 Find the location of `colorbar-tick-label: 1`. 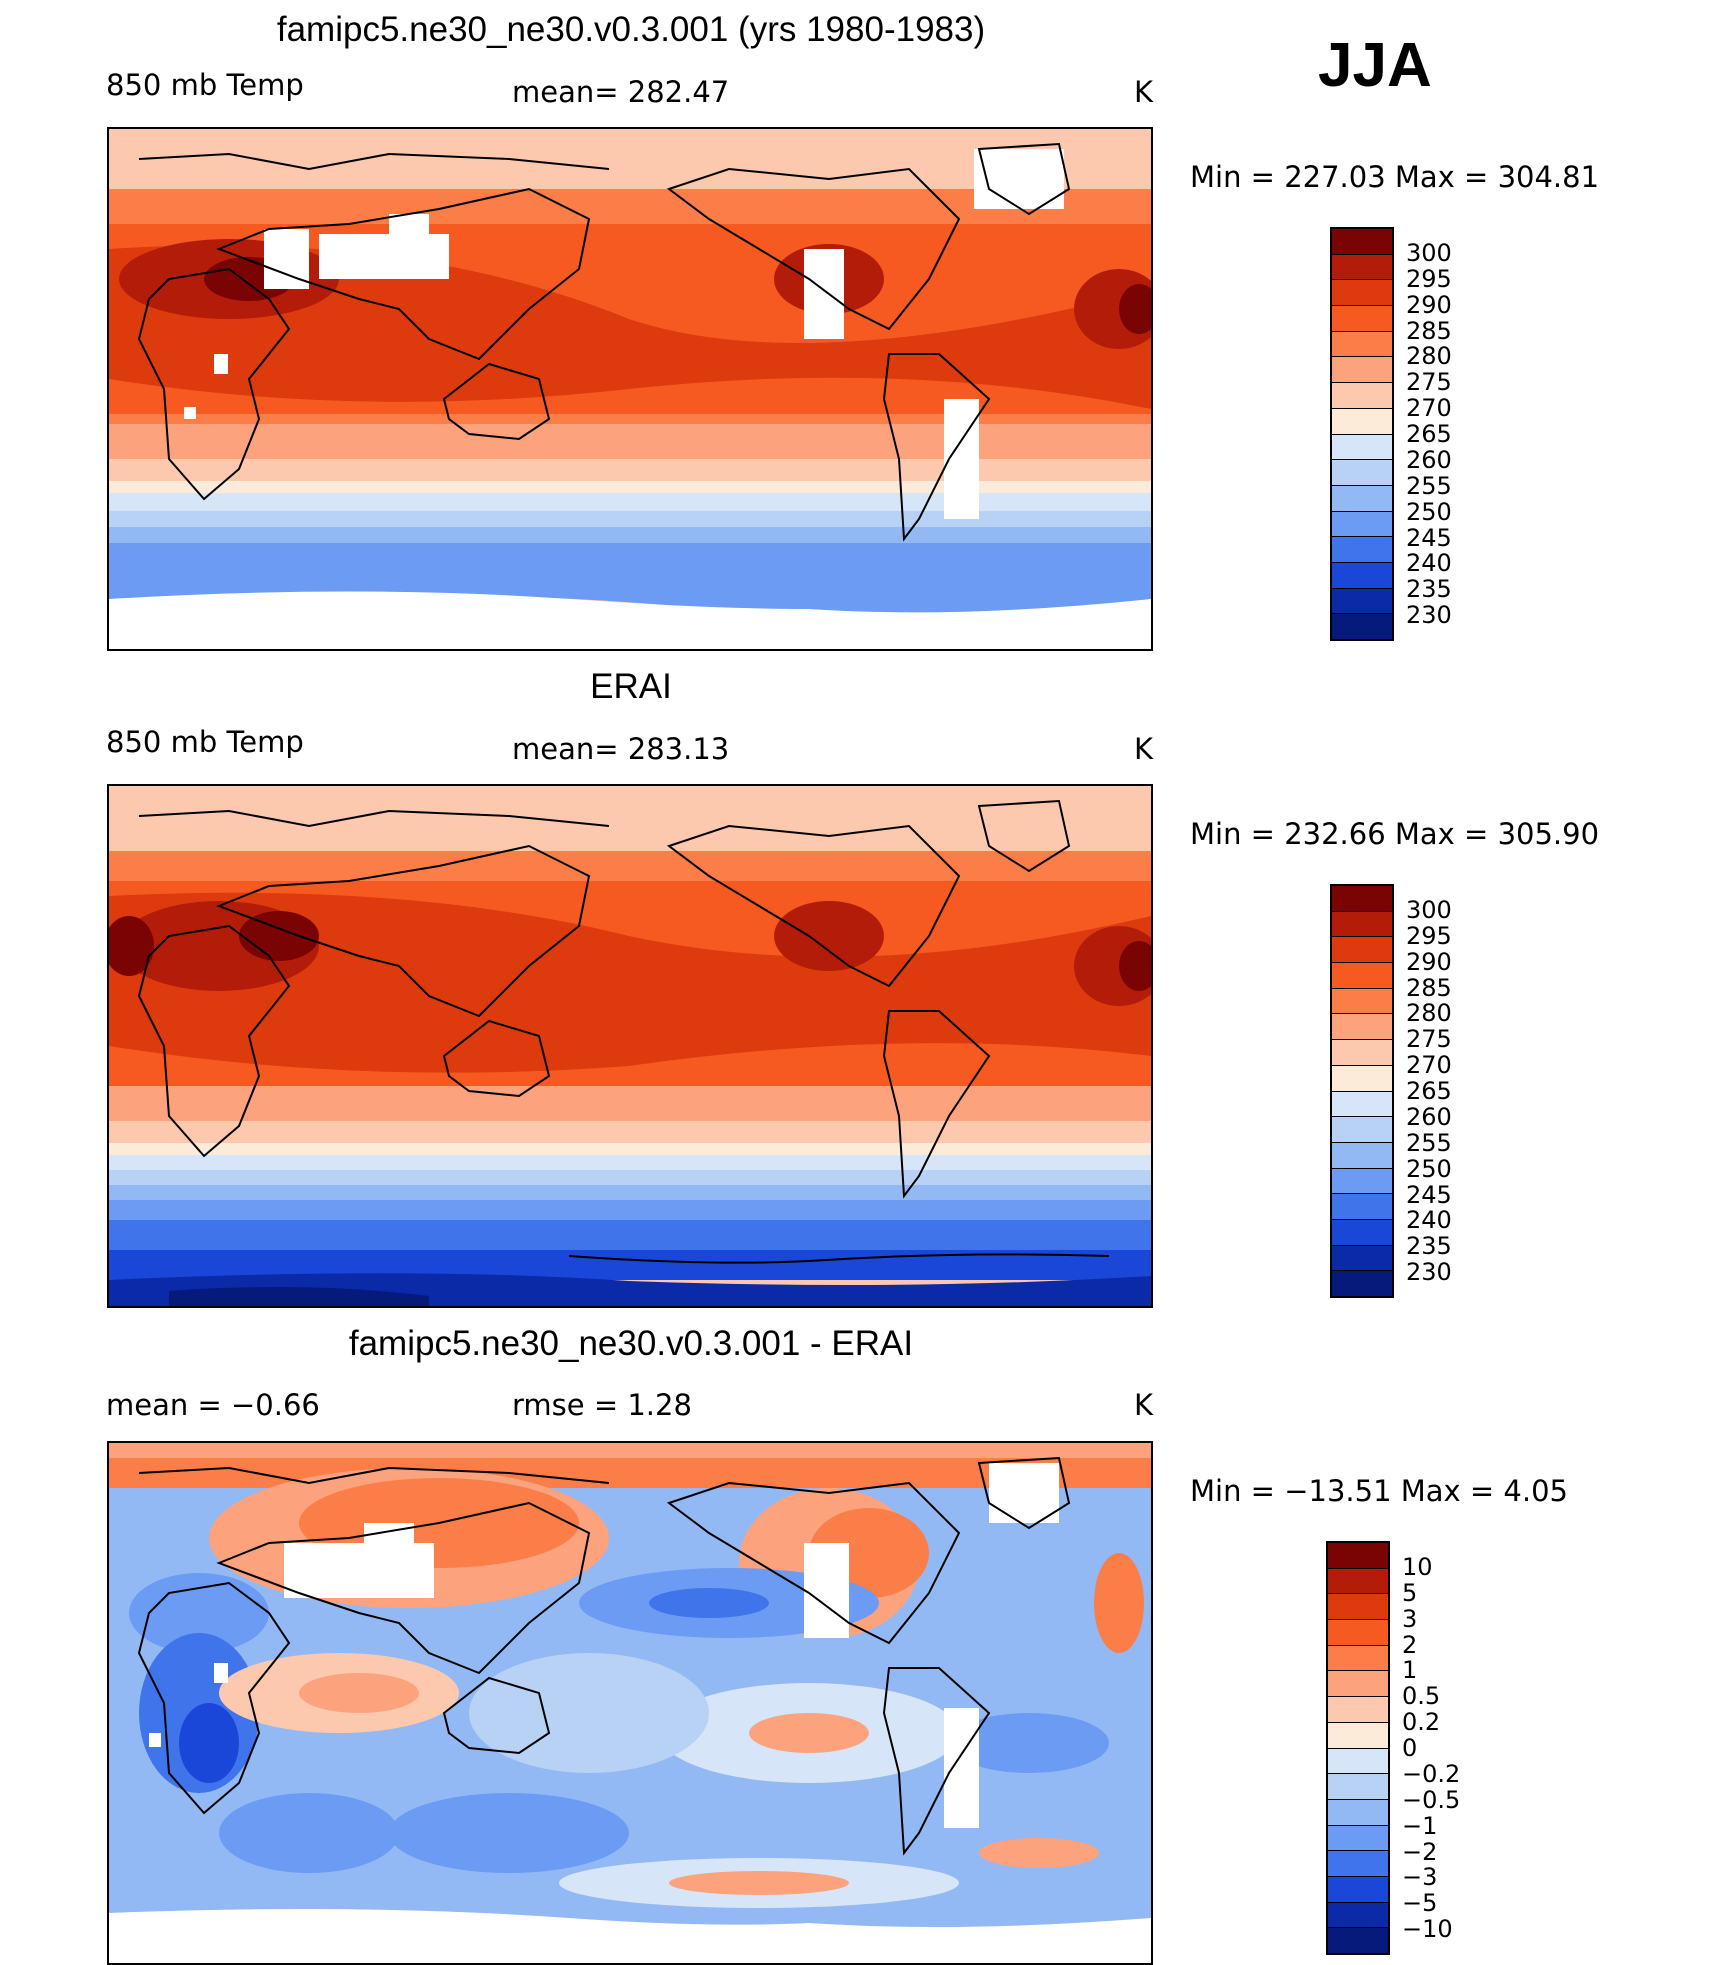

colorbar-tick-label: 1 is located at coordinates (1410, 1670).